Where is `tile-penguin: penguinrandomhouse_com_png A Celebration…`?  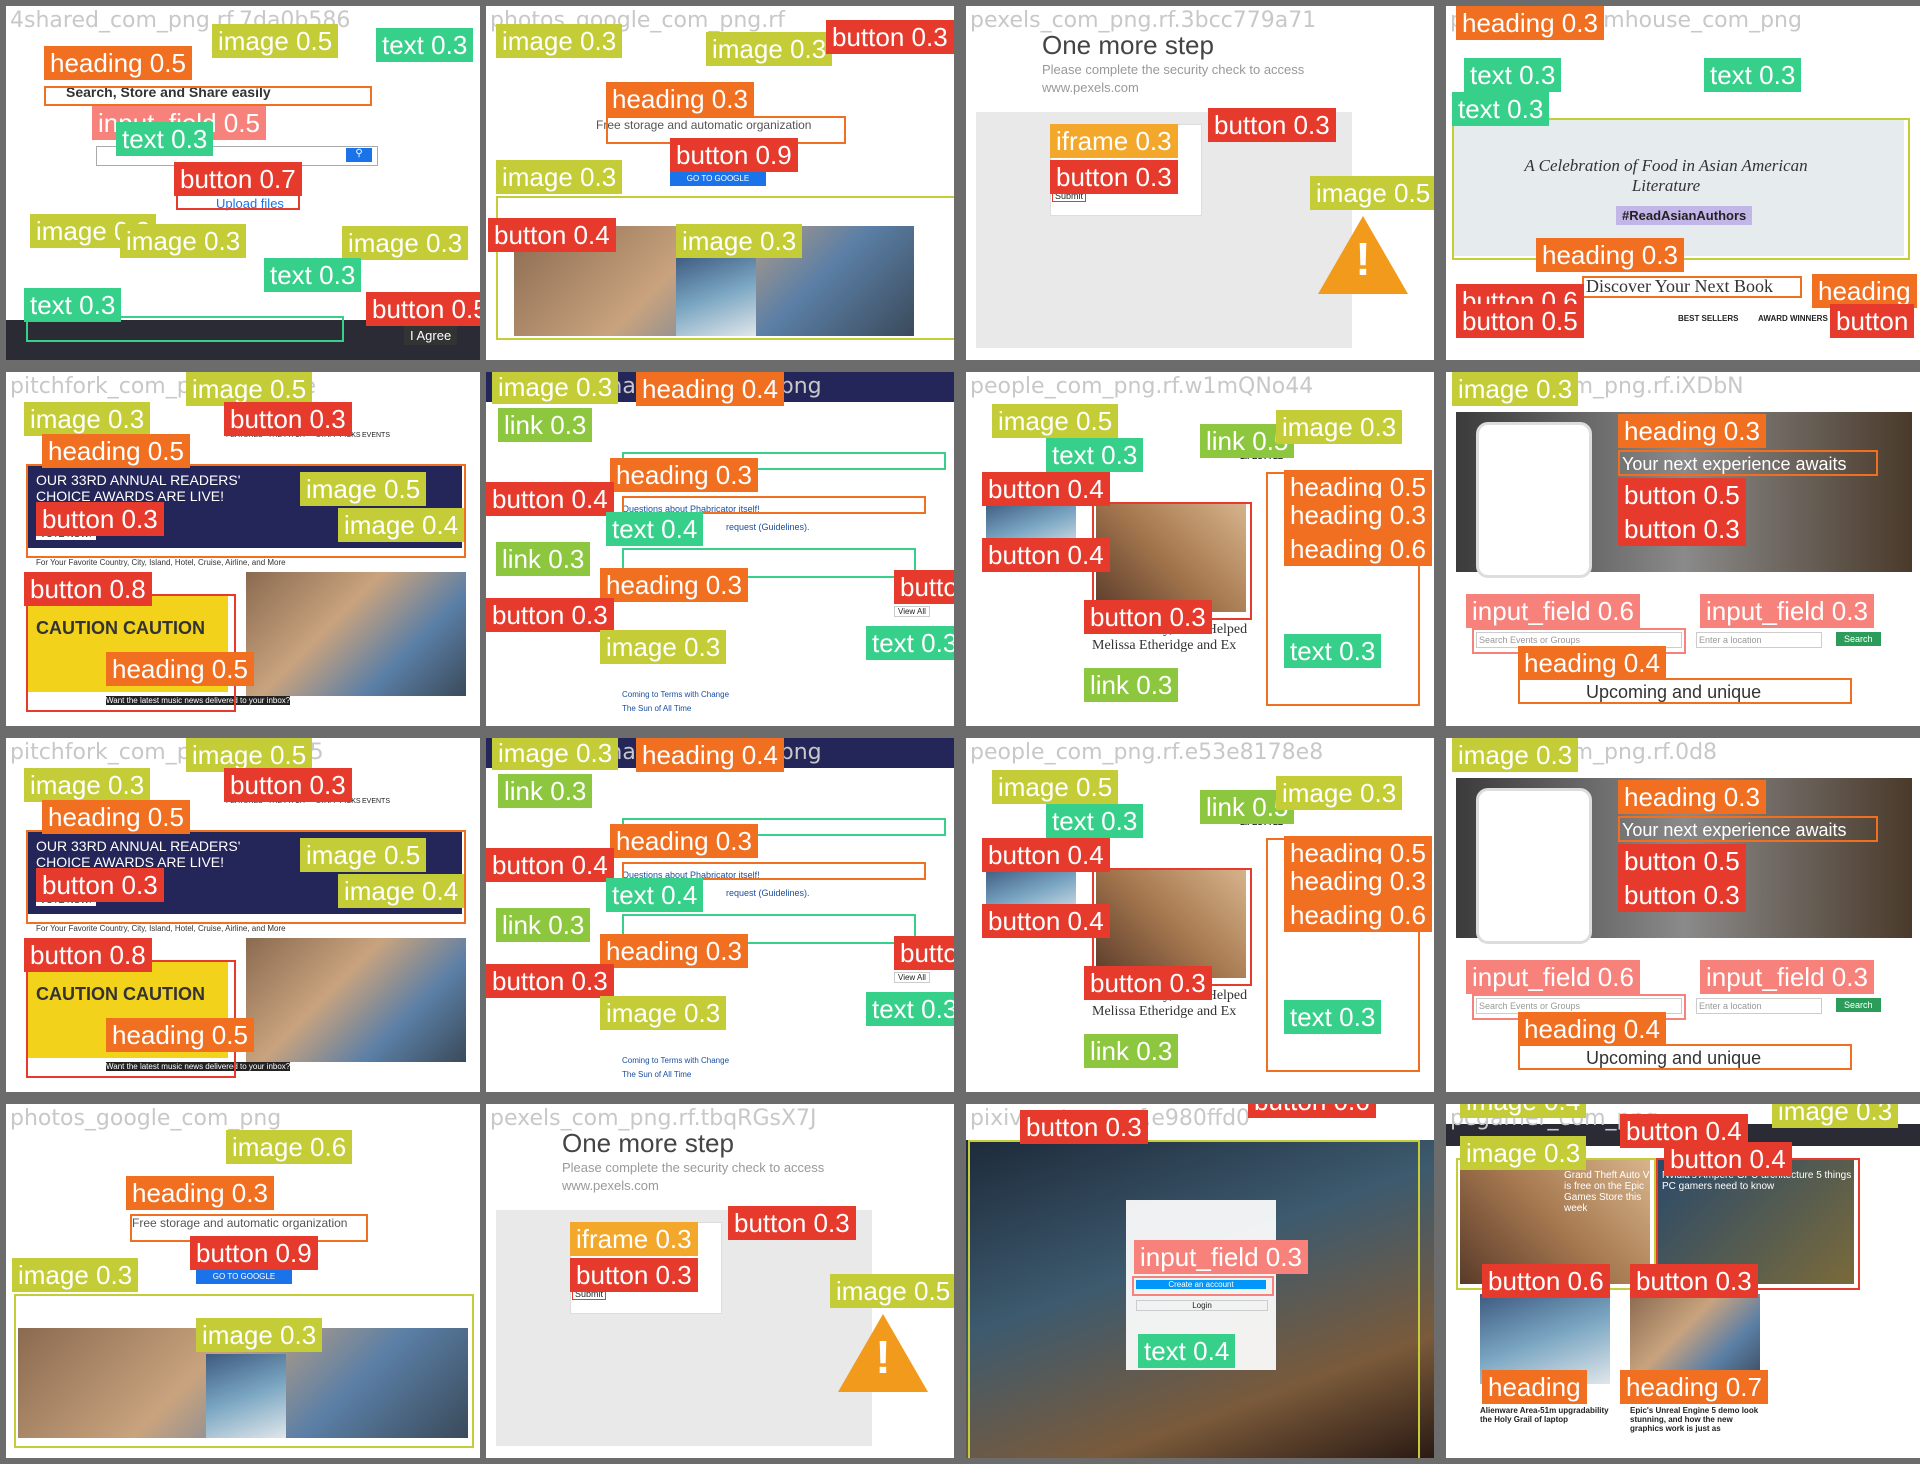
tile-penguin: penguinrandomhouse_com_png A Celebration… is located at coordinates (1683, 183).